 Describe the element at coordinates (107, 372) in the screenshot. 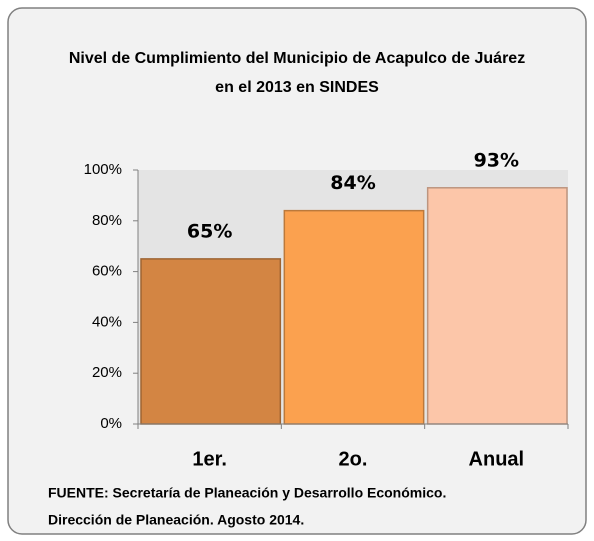

I see `y-tick-label: 20%` at that location.